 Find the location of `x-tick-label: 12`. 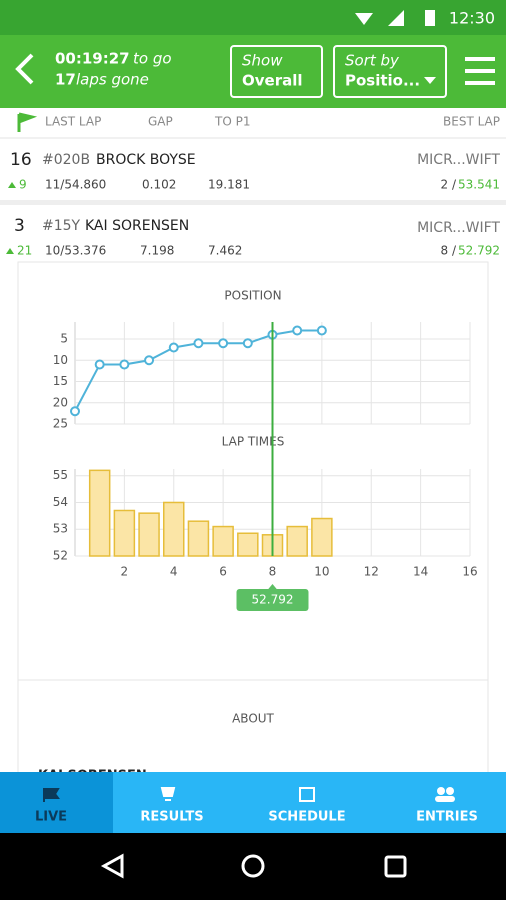

x-tick-label: 12 is located at coordinates (371, 572).